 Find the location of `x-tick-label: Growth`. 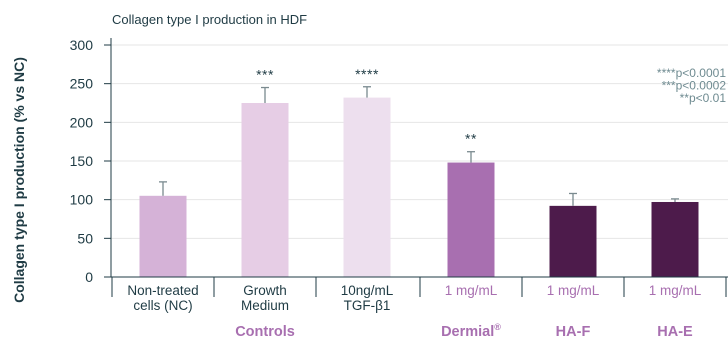

x-tick-label: Growth is located at coordinates (265, 290).